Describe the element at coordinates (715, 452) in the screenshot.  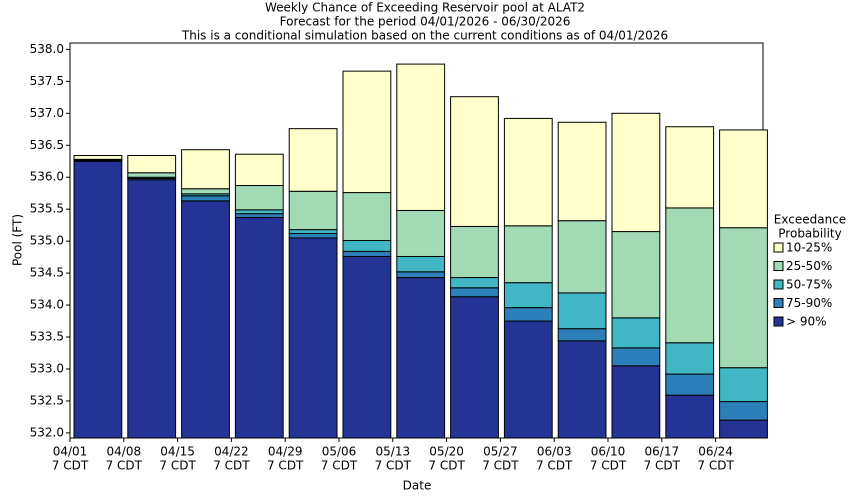
I see `x-tick-label: 06/24` at that location.